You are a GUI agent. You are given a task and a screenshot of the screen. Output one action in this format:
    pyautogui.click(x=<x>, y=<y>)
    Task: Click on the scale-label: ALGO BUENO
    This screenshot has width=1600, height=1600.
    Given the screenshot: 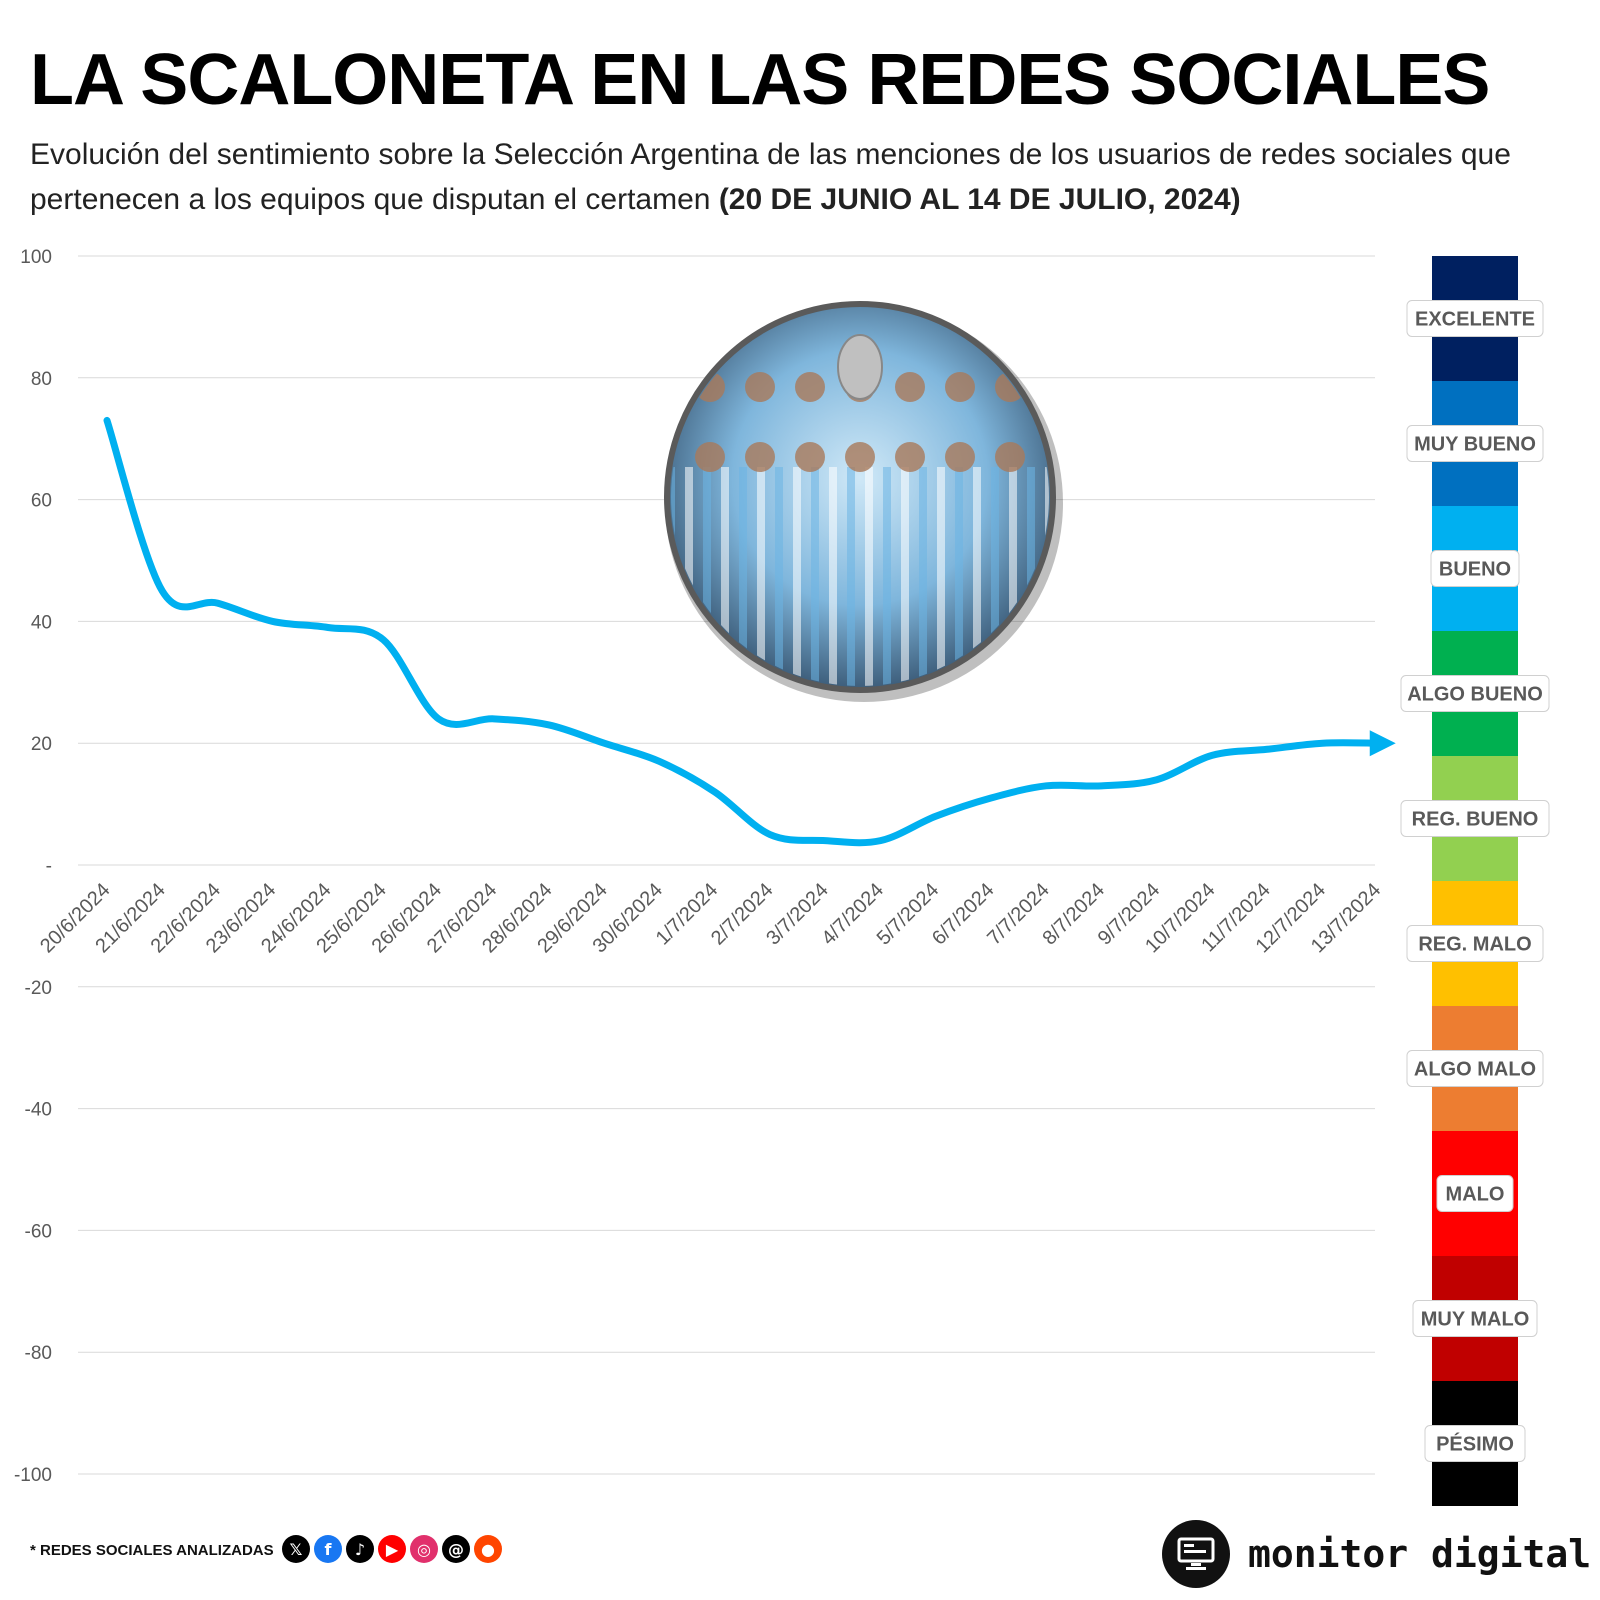 What is the action you would take?
    pyautogui.click(x=1475, y=695)
    